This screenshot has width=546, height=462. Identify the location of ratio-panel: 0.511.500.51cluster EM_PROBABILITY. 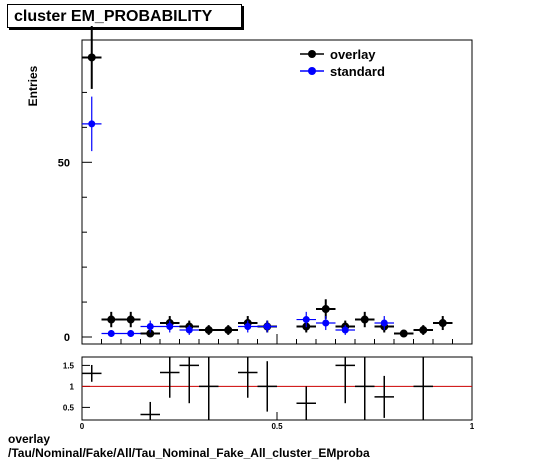
(269, 393).